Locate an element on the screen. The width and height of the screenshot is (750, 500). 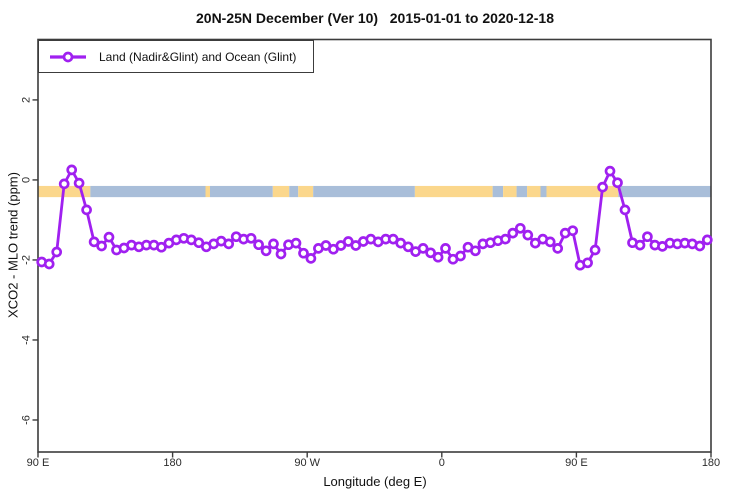
y-axis-title: XCO2 - MLO trend (ppm) is located at coordinates (13, 245).